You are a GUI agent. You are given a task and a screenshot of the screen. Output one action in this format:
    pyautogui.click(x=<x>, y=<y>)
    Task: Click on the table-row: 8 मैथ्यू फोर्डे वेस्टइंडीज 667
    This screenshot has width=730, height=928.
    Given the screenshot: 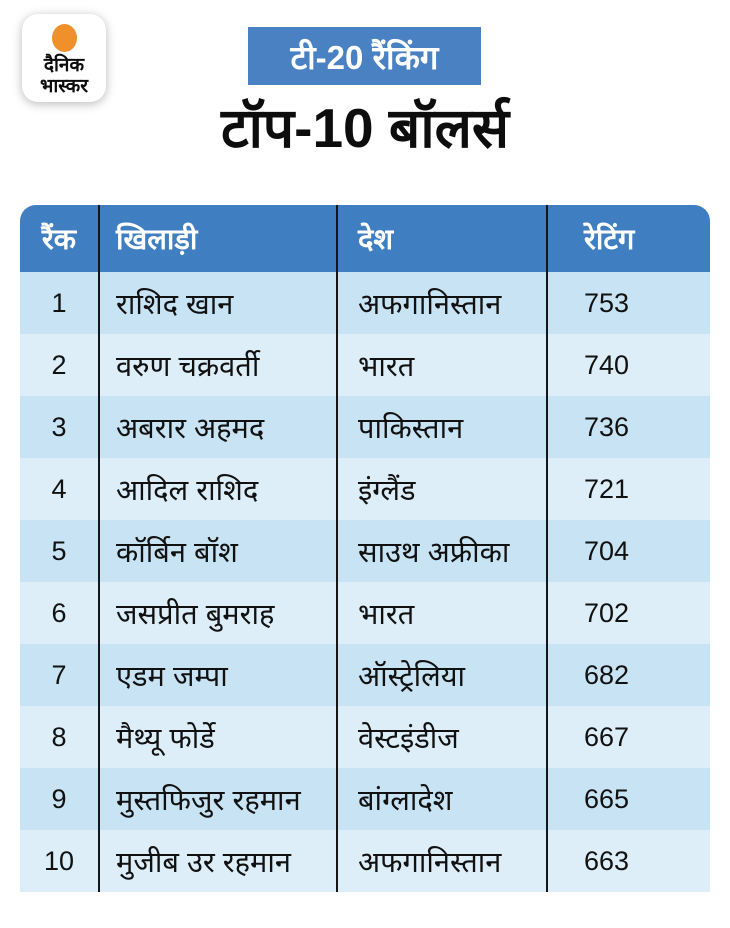 What is the action you would take?
    pyautogui.click(x=365, y=737)
    